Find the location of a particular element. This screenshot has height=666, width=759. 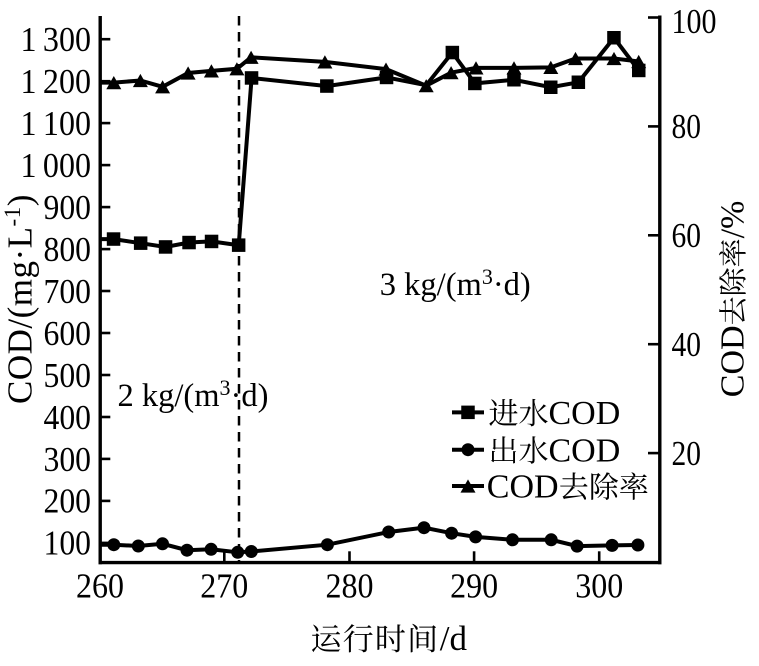

svg-text: 20 is located at coordinates (687, 453).